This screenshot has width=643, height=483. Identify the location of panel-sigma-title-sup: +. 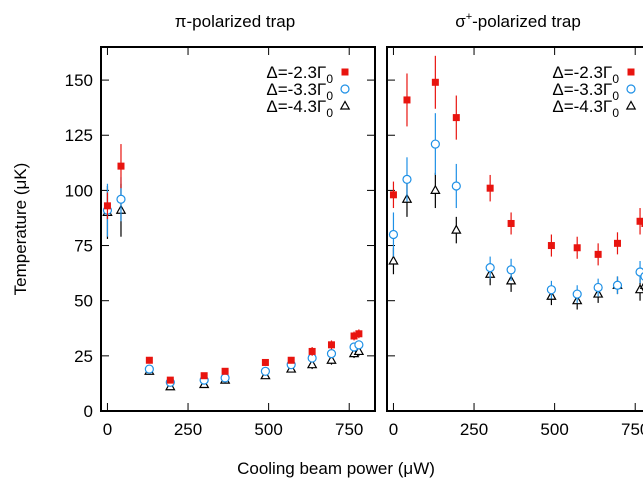
(469, 17).